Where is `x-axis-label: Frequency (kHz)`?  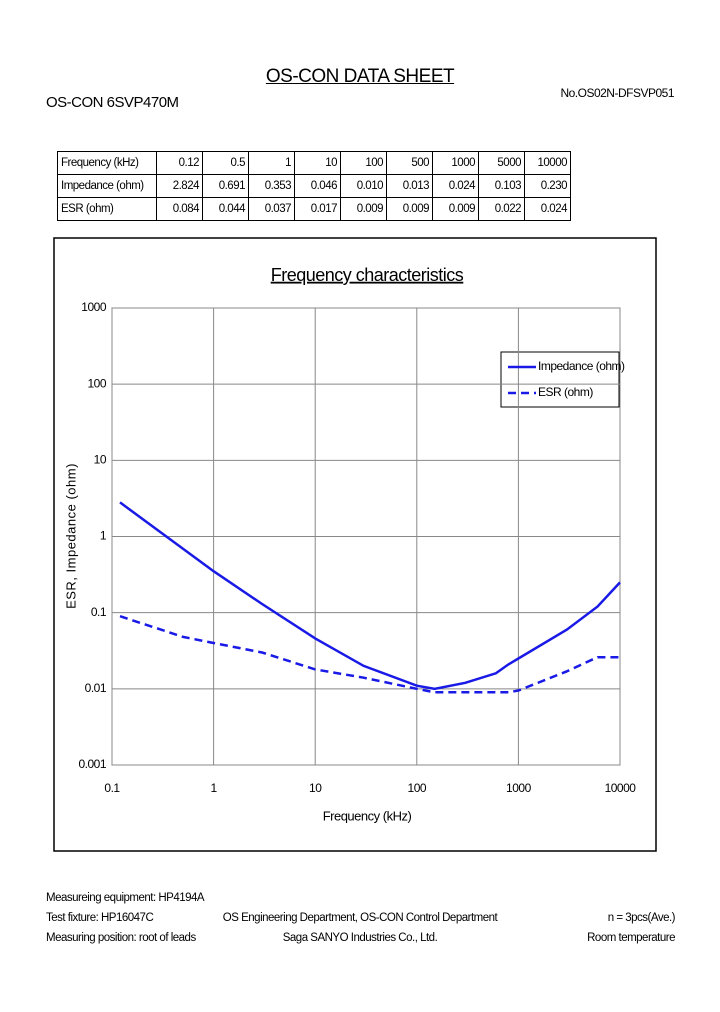 x-axis-label: Frequency (kHz) is located at coordinates (367, 815).